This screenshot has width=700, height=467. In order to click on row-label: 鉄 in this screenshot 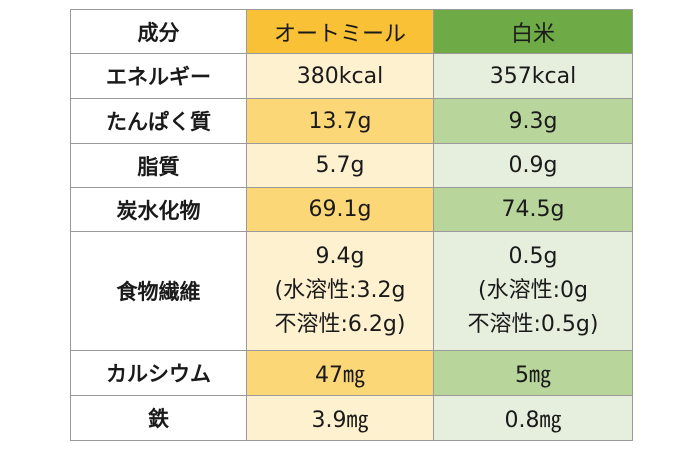, I will do `click(158, 418)`.